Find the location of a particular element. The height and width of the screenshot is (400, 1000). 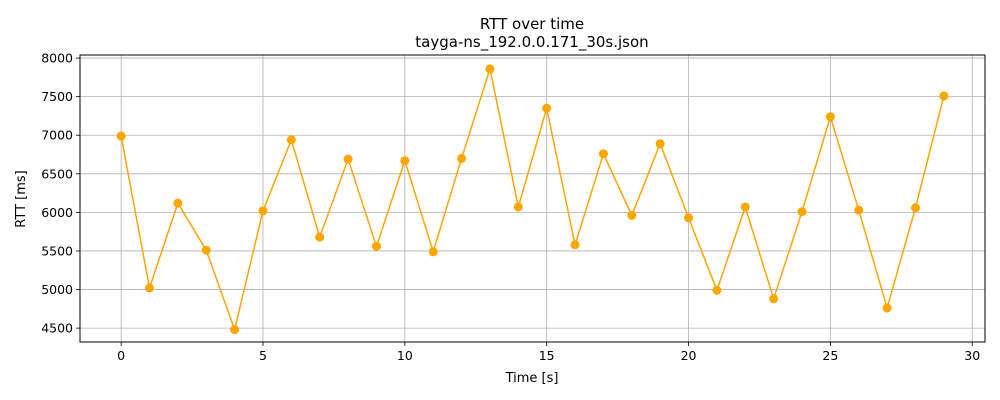

x-axis: 0 5 10 15 20 25 30 is located at coordinates (548, 352).